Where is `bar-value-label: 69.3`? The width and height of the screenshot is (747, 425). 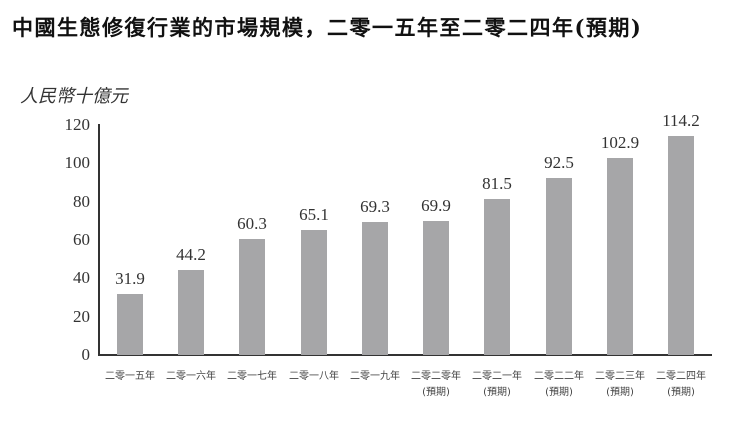 bar-value-label: 69.3 is located at coordinates (375, 207).